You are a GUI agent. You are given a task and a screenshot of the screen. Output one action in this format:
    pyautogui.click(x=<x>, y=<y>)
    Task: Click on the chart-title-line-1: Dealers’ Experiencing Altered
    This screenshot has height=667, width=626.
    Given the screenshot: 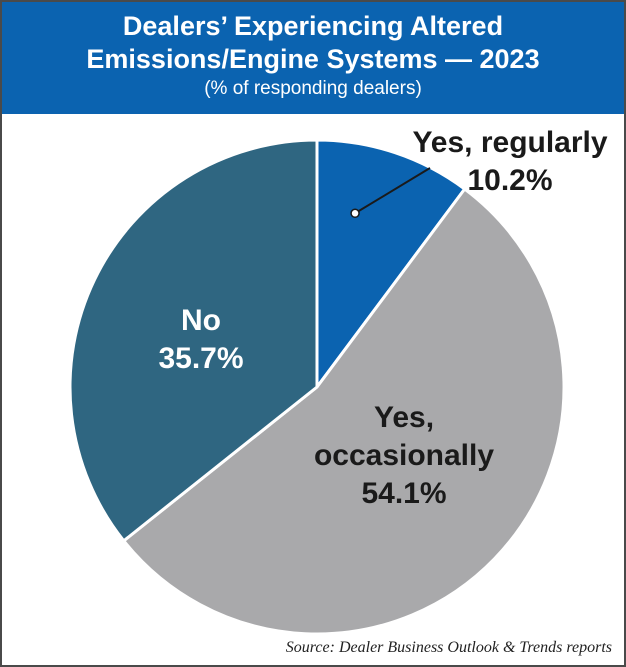 What is the action you would take?
    pyautogui.click(x=313, y=26)
    